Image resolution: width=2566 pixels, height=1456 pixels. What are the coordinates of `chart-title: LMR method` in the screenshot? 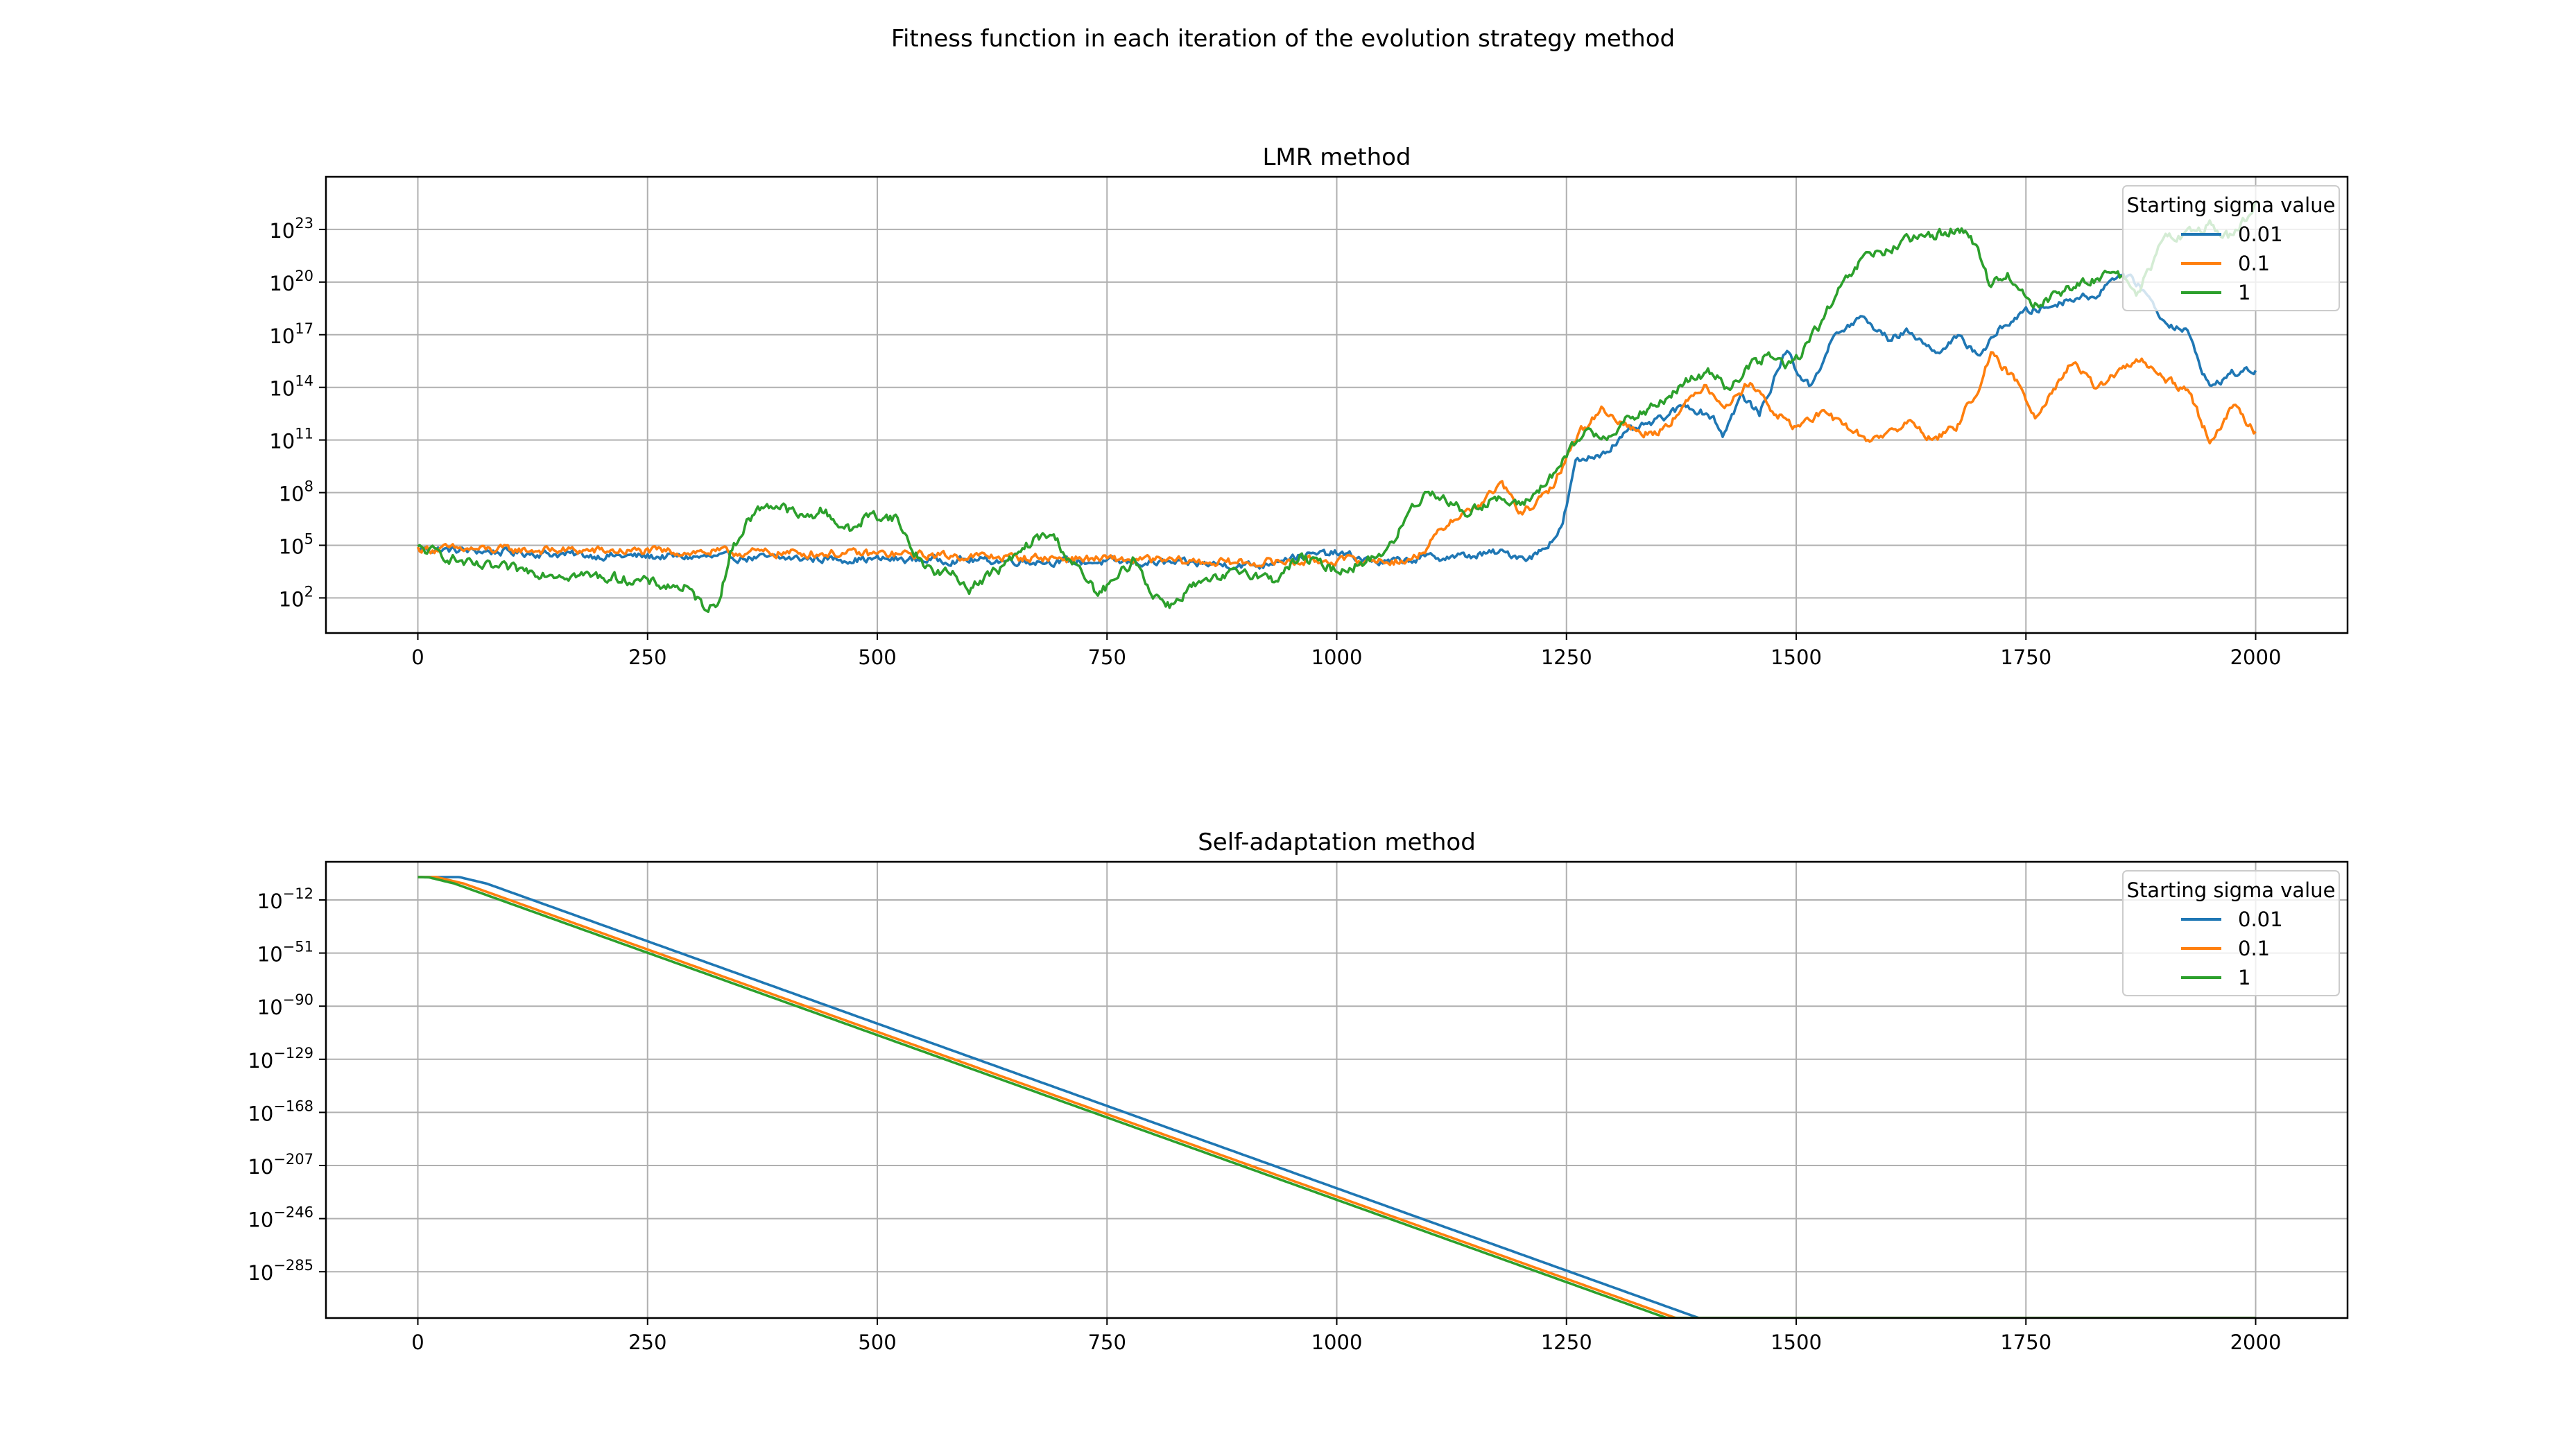 It's located at (1336, 157).